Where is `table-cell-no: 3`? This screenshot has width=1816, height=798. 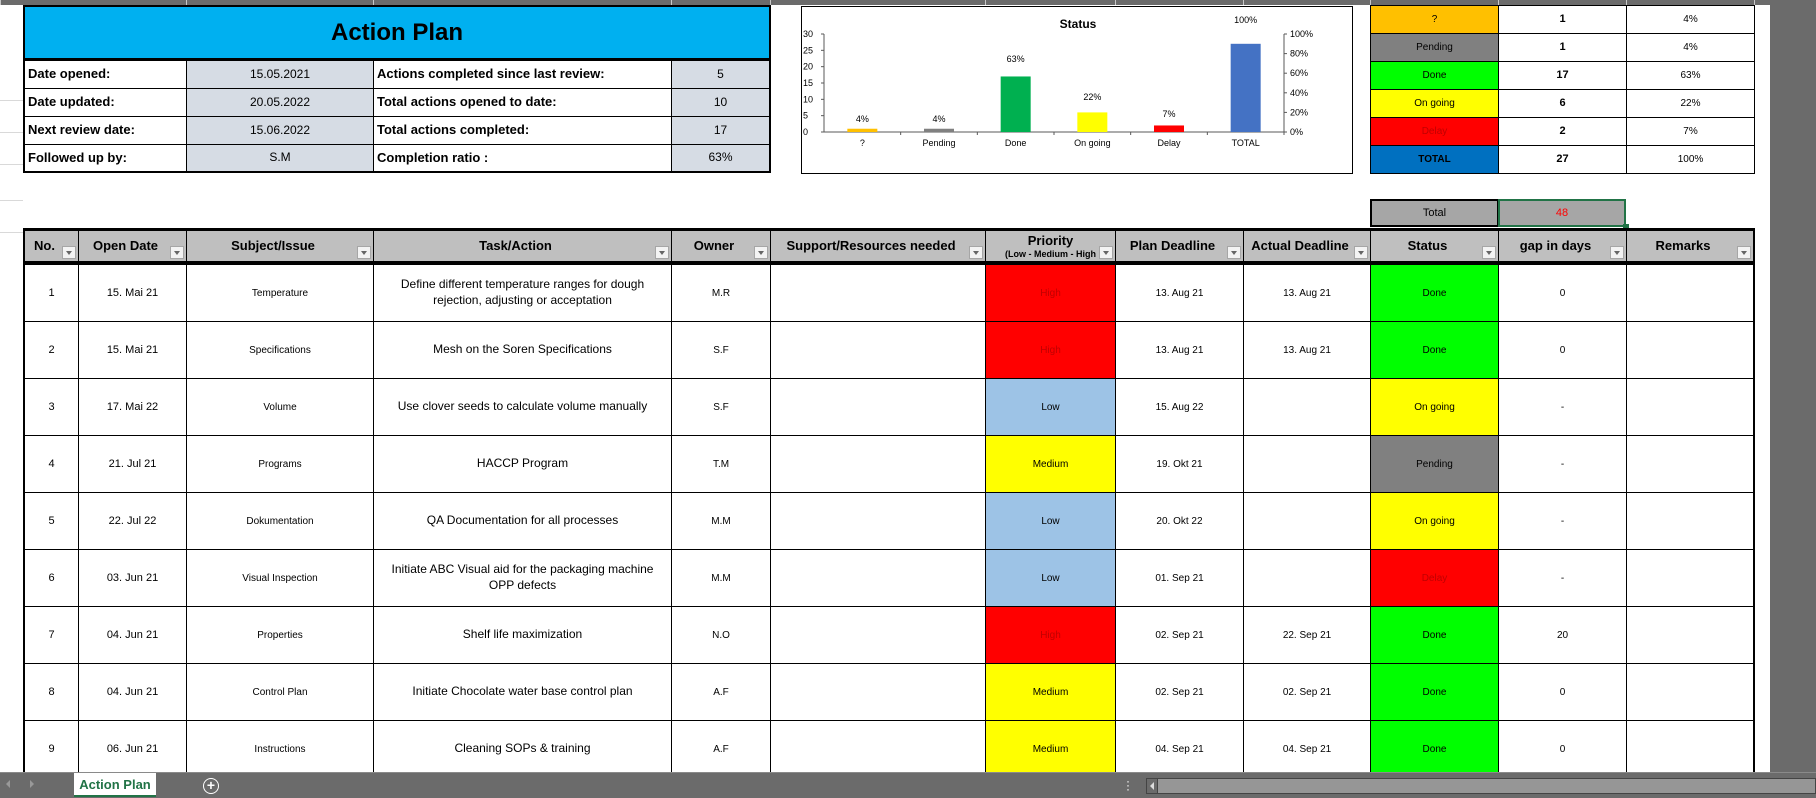 table-cell-no: 3 is located at coordinates (51, 407).